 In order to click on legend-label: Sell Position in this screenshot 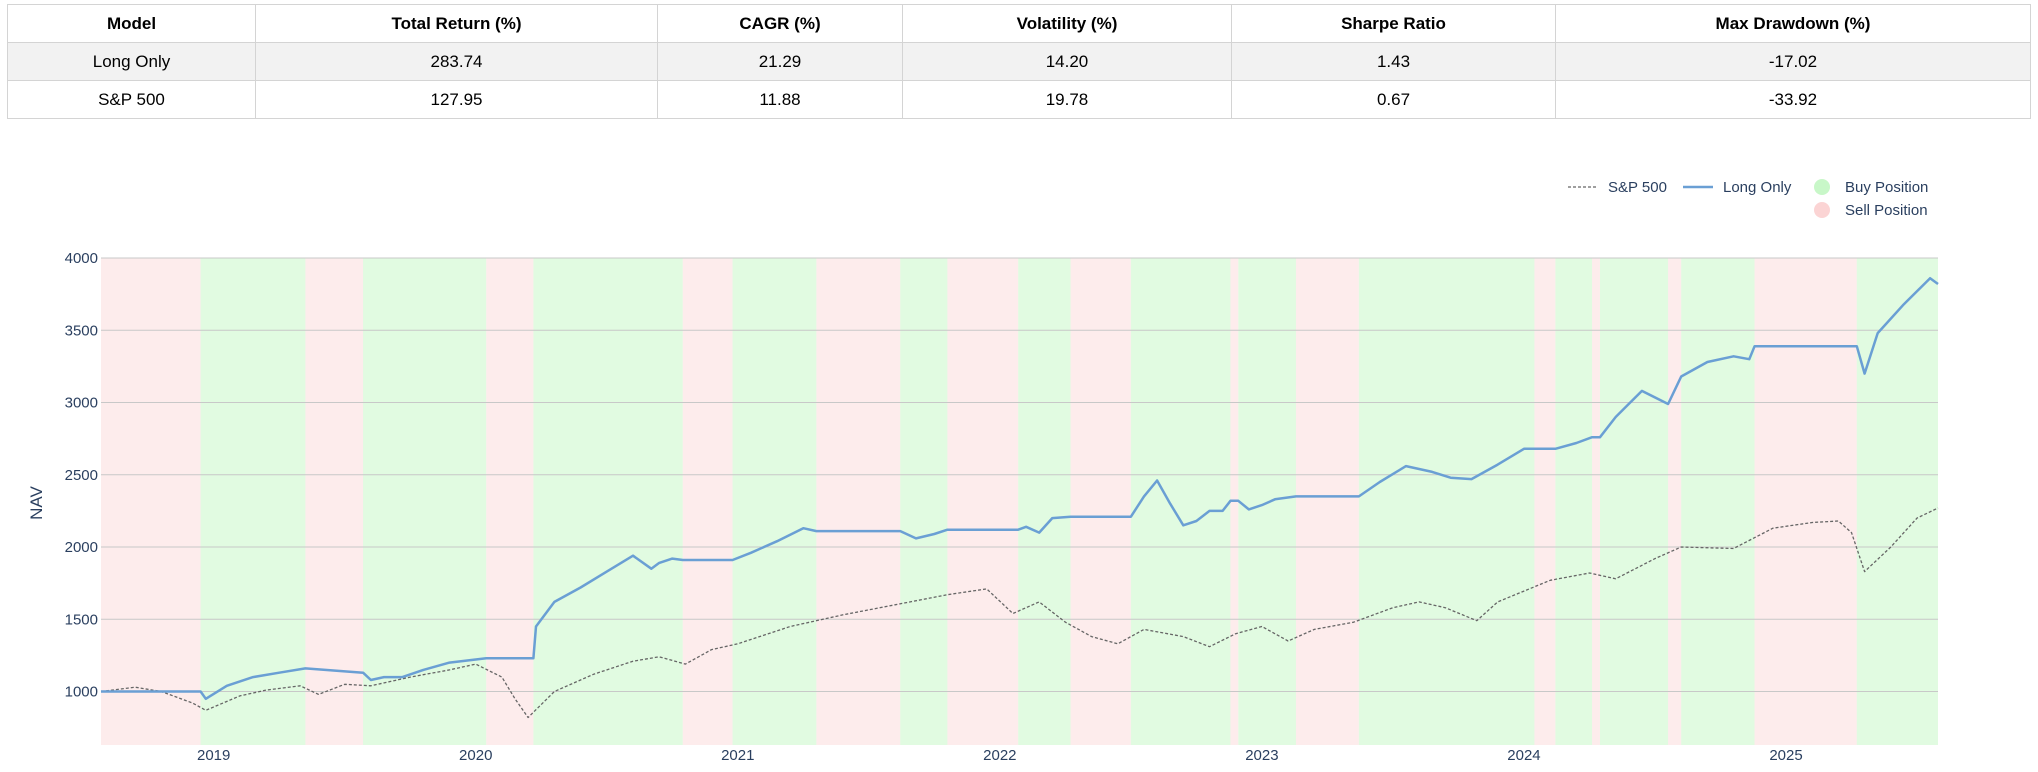, I will do `click(1886, 210)`.